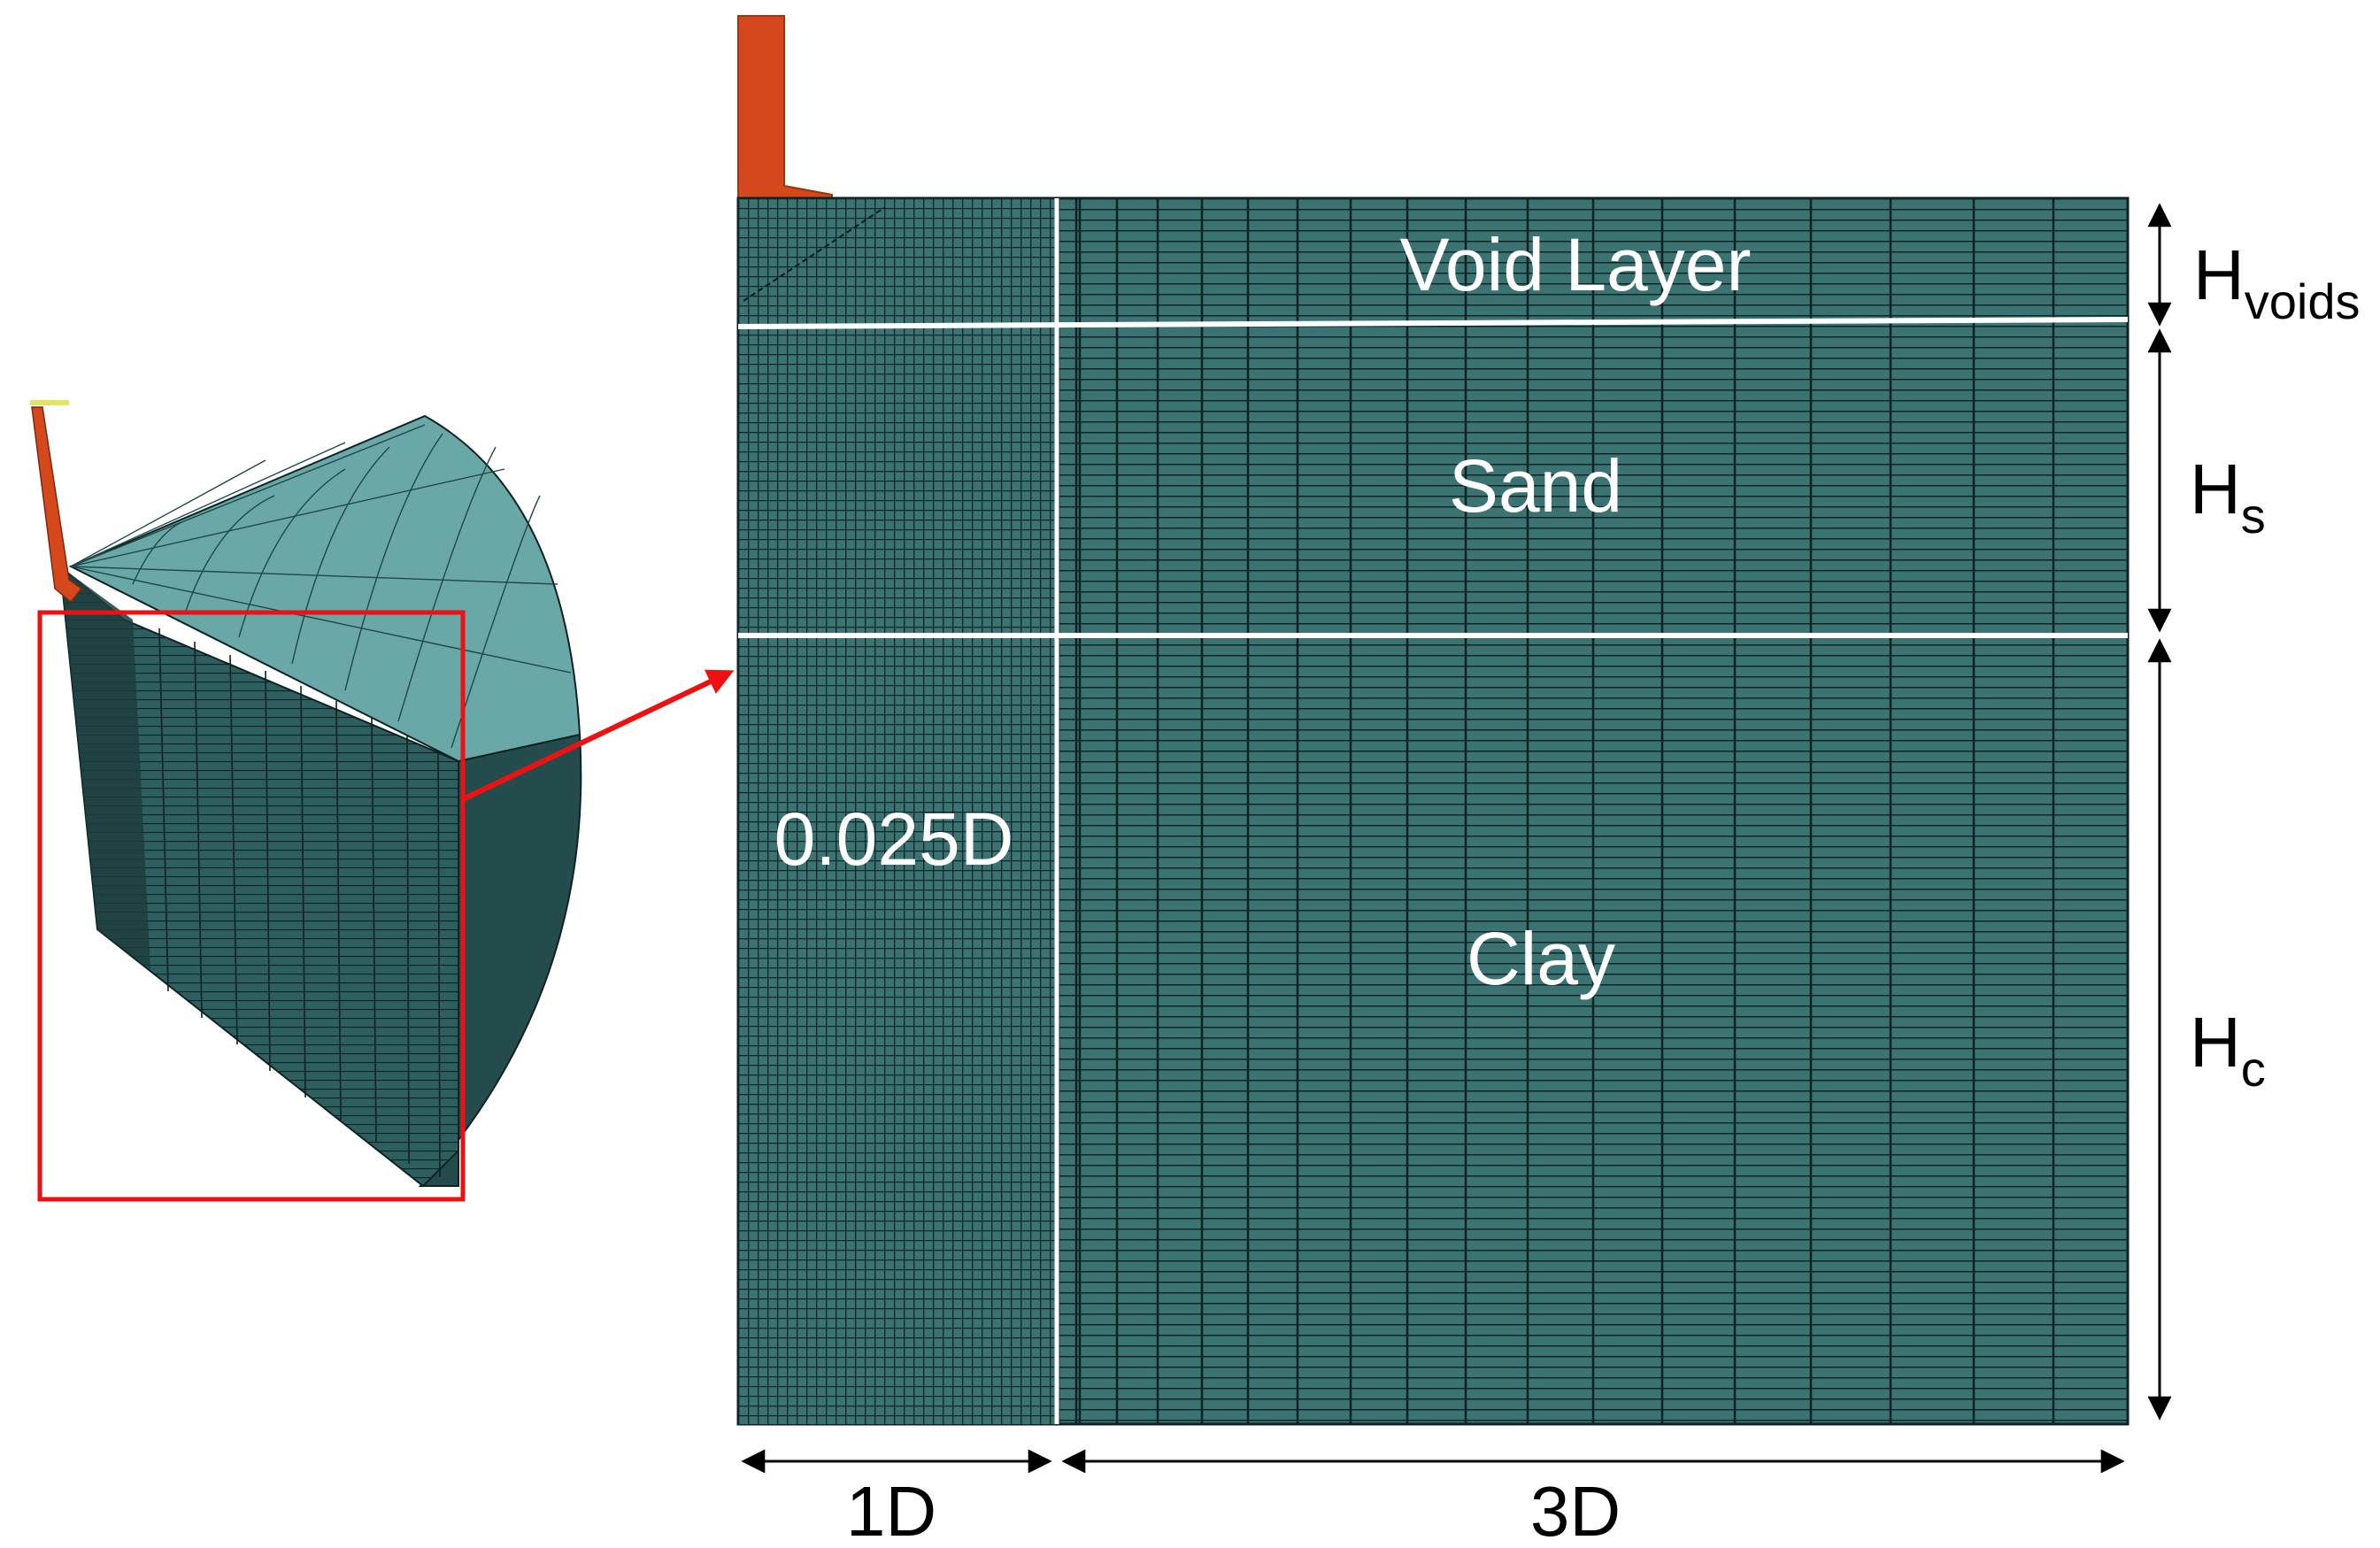 Image resolution: width=2380 pixels, height=1548 pixels. Describe the element at coordinates (2303, 301) in the screenshot. I see `h-voids-sub: voids` at that location.